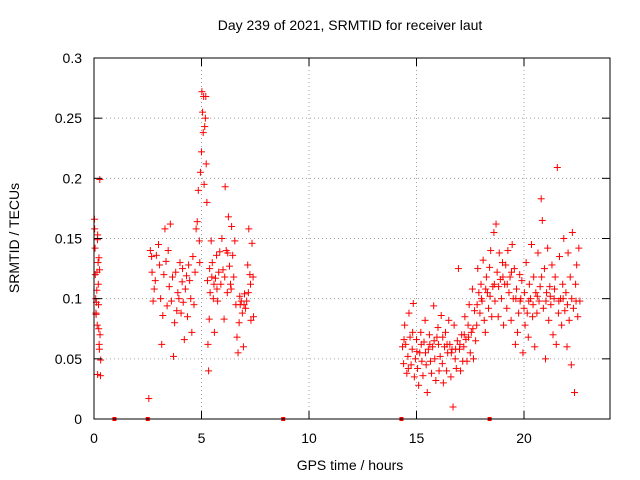 This screenshot has width=640, height=480. I want to click on y-axis-label: SRMTID / TECUs, so click(14, 238).